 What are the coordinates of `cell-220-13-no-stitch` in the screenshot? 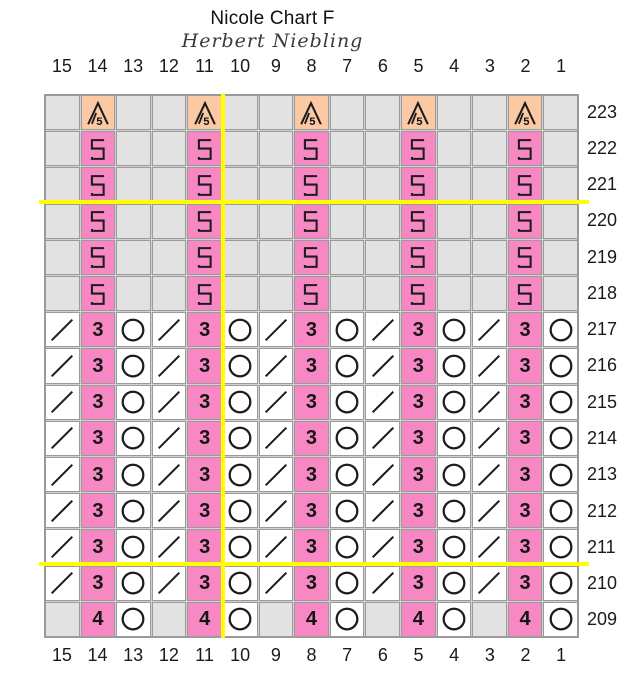 It's located at (133, 221).